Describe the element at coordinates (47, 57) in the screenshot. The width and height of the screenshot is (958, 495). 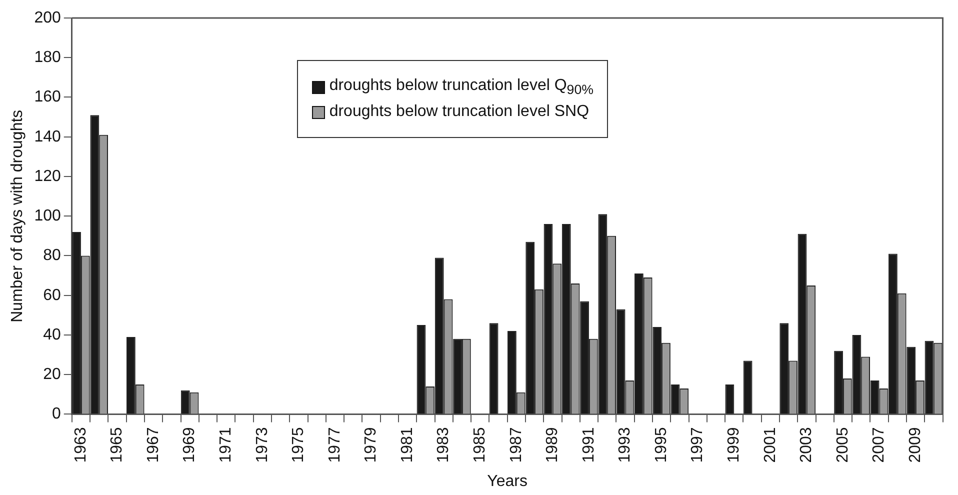
I see `y-tick-label: 180` at that location.